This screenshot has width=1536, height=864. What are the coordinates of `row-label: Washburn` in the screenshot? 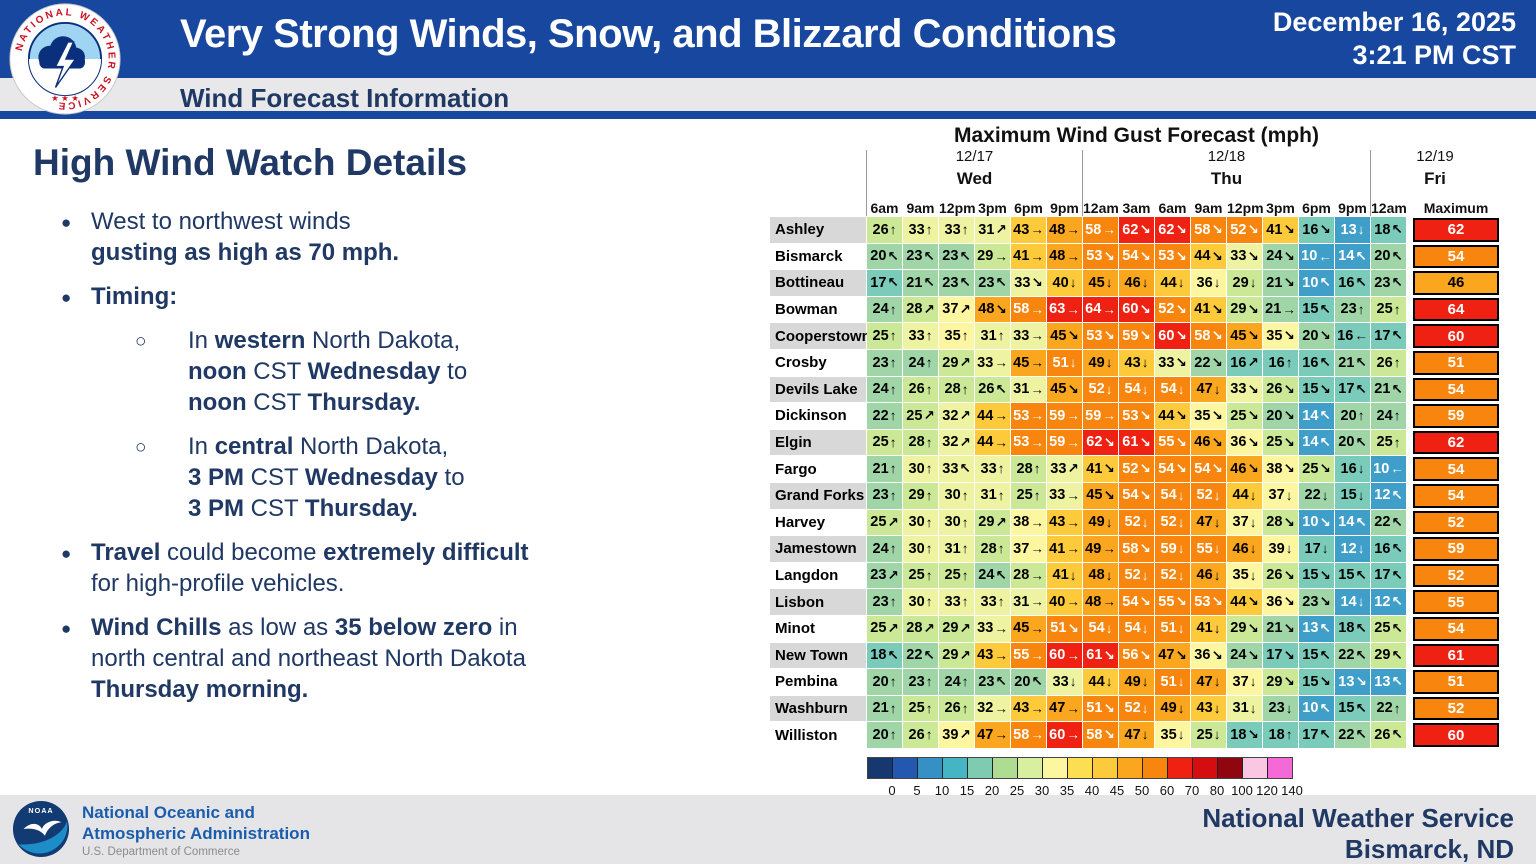 It's located at (818, 708).